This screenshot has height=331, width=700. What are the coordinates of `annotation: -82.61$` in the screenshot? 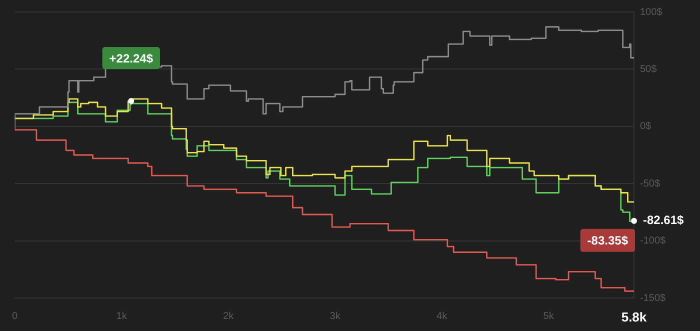 It's located at (663, 220).